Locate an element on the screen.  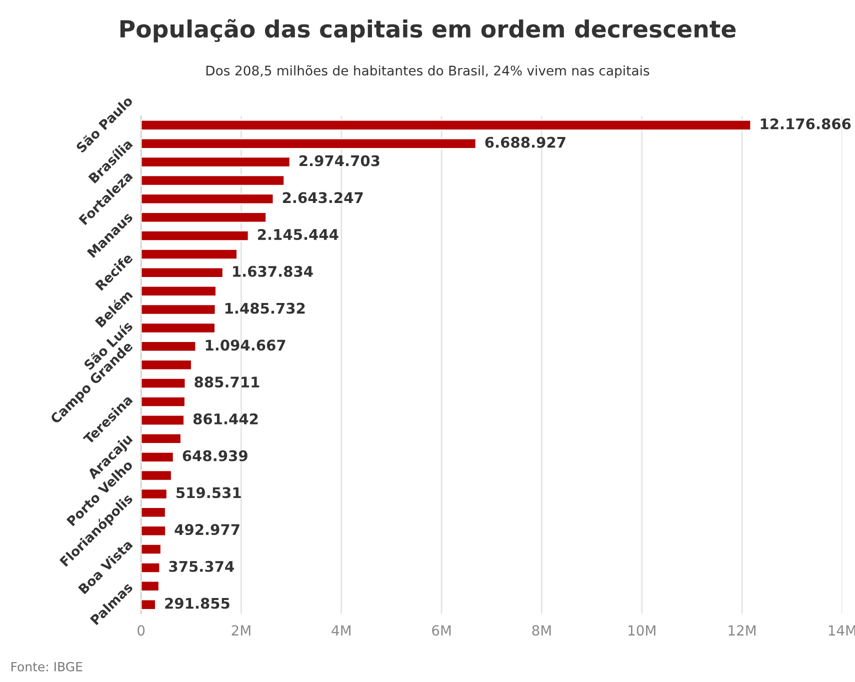
data-label: 2.974.703 is located at coordinates (340, 160).